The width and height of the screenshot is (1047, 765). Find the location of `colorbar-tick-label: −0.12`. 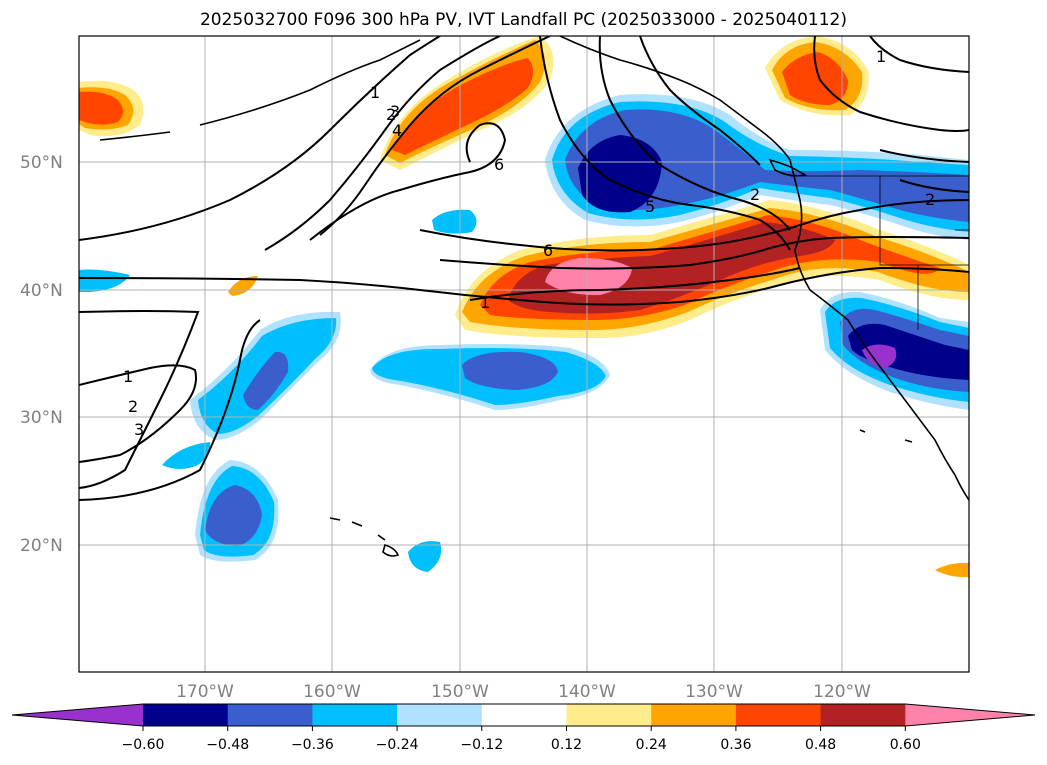

colorbar-tick-label: −0.12 is located at coordinates (481, 745).